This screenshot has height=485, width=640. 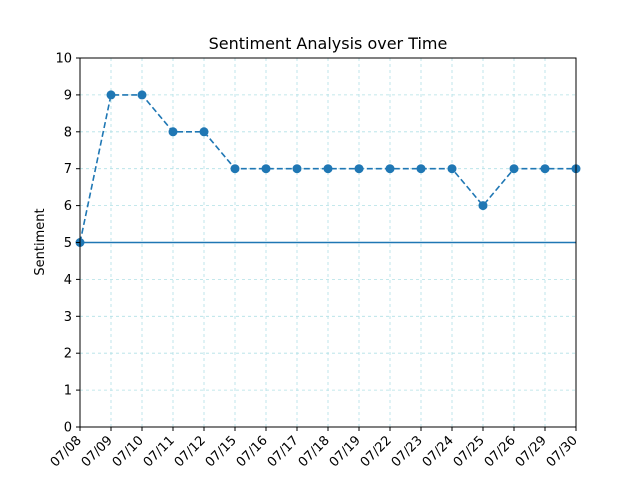 What do you see at coordinates (63, 59) in the screenshot?
I see `y-tick-label: 10` at bounding box center [63, 59].